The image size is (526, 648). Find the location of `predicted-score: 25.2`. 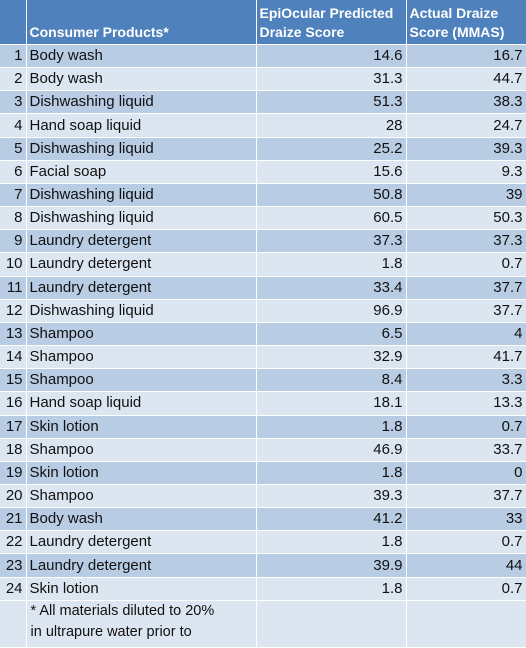

predicted-score: 25.2 is located at coordinates (331, 149).